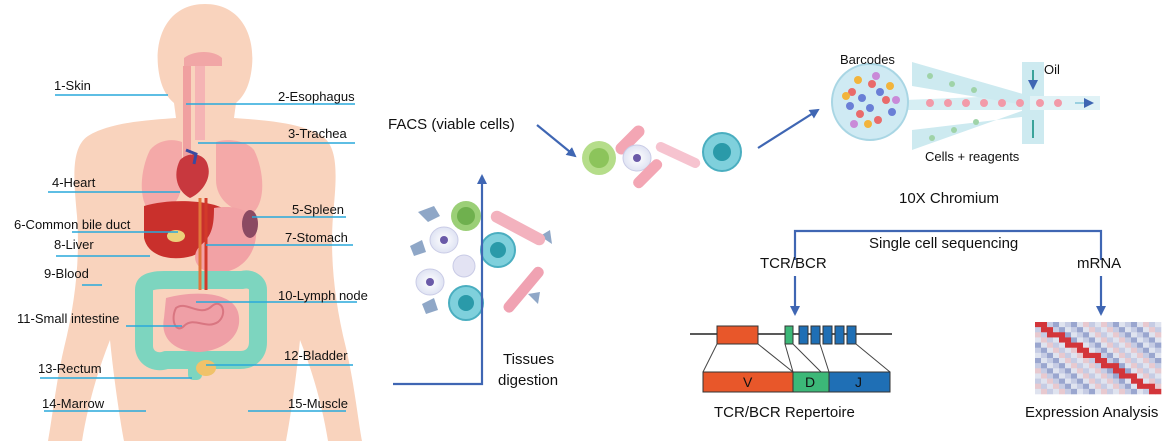  I want to click on organ-label-small-intestine: 11-Small intestine, so click(68, 318).